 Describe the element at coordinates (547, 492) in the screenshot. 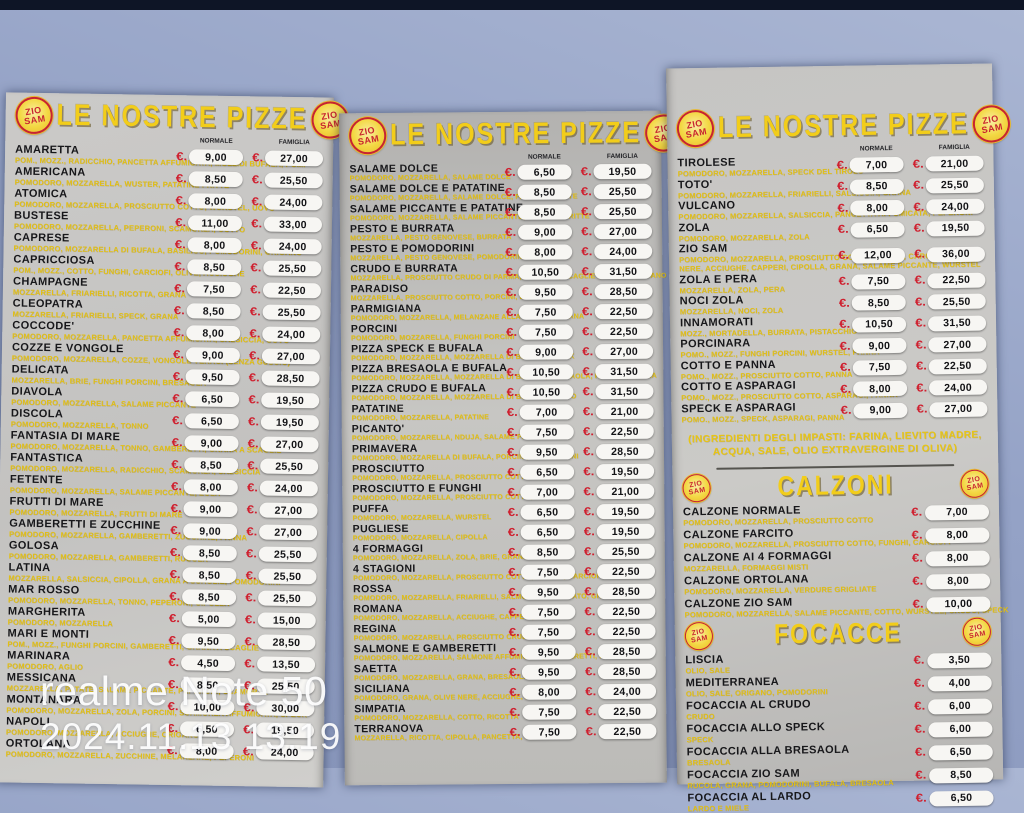

I see `price-normale: 7,00` at that location.